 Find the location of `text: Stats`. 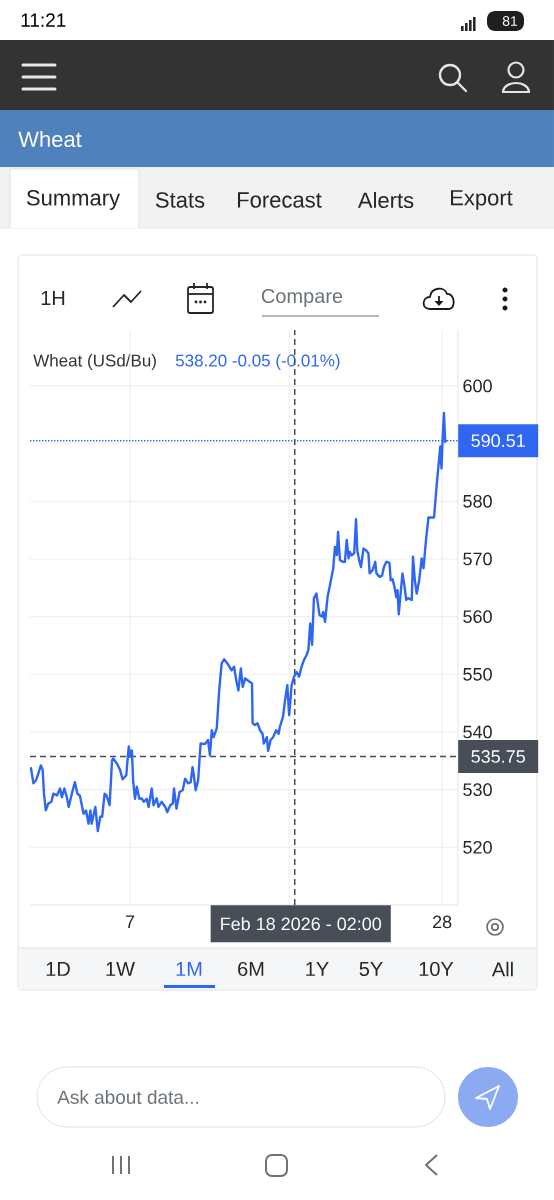

text: Stats is located at coordinates (180, 200).